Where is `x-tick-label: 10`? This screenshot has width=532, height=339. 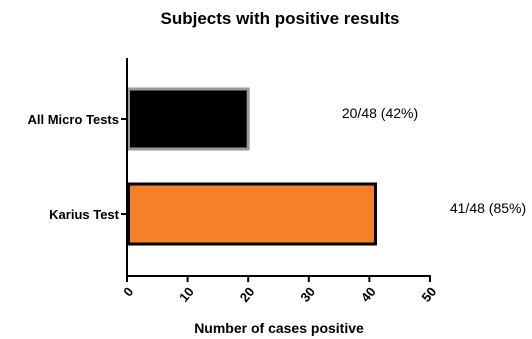
x-tick-label: 10 is located at coordinates (186, 294).